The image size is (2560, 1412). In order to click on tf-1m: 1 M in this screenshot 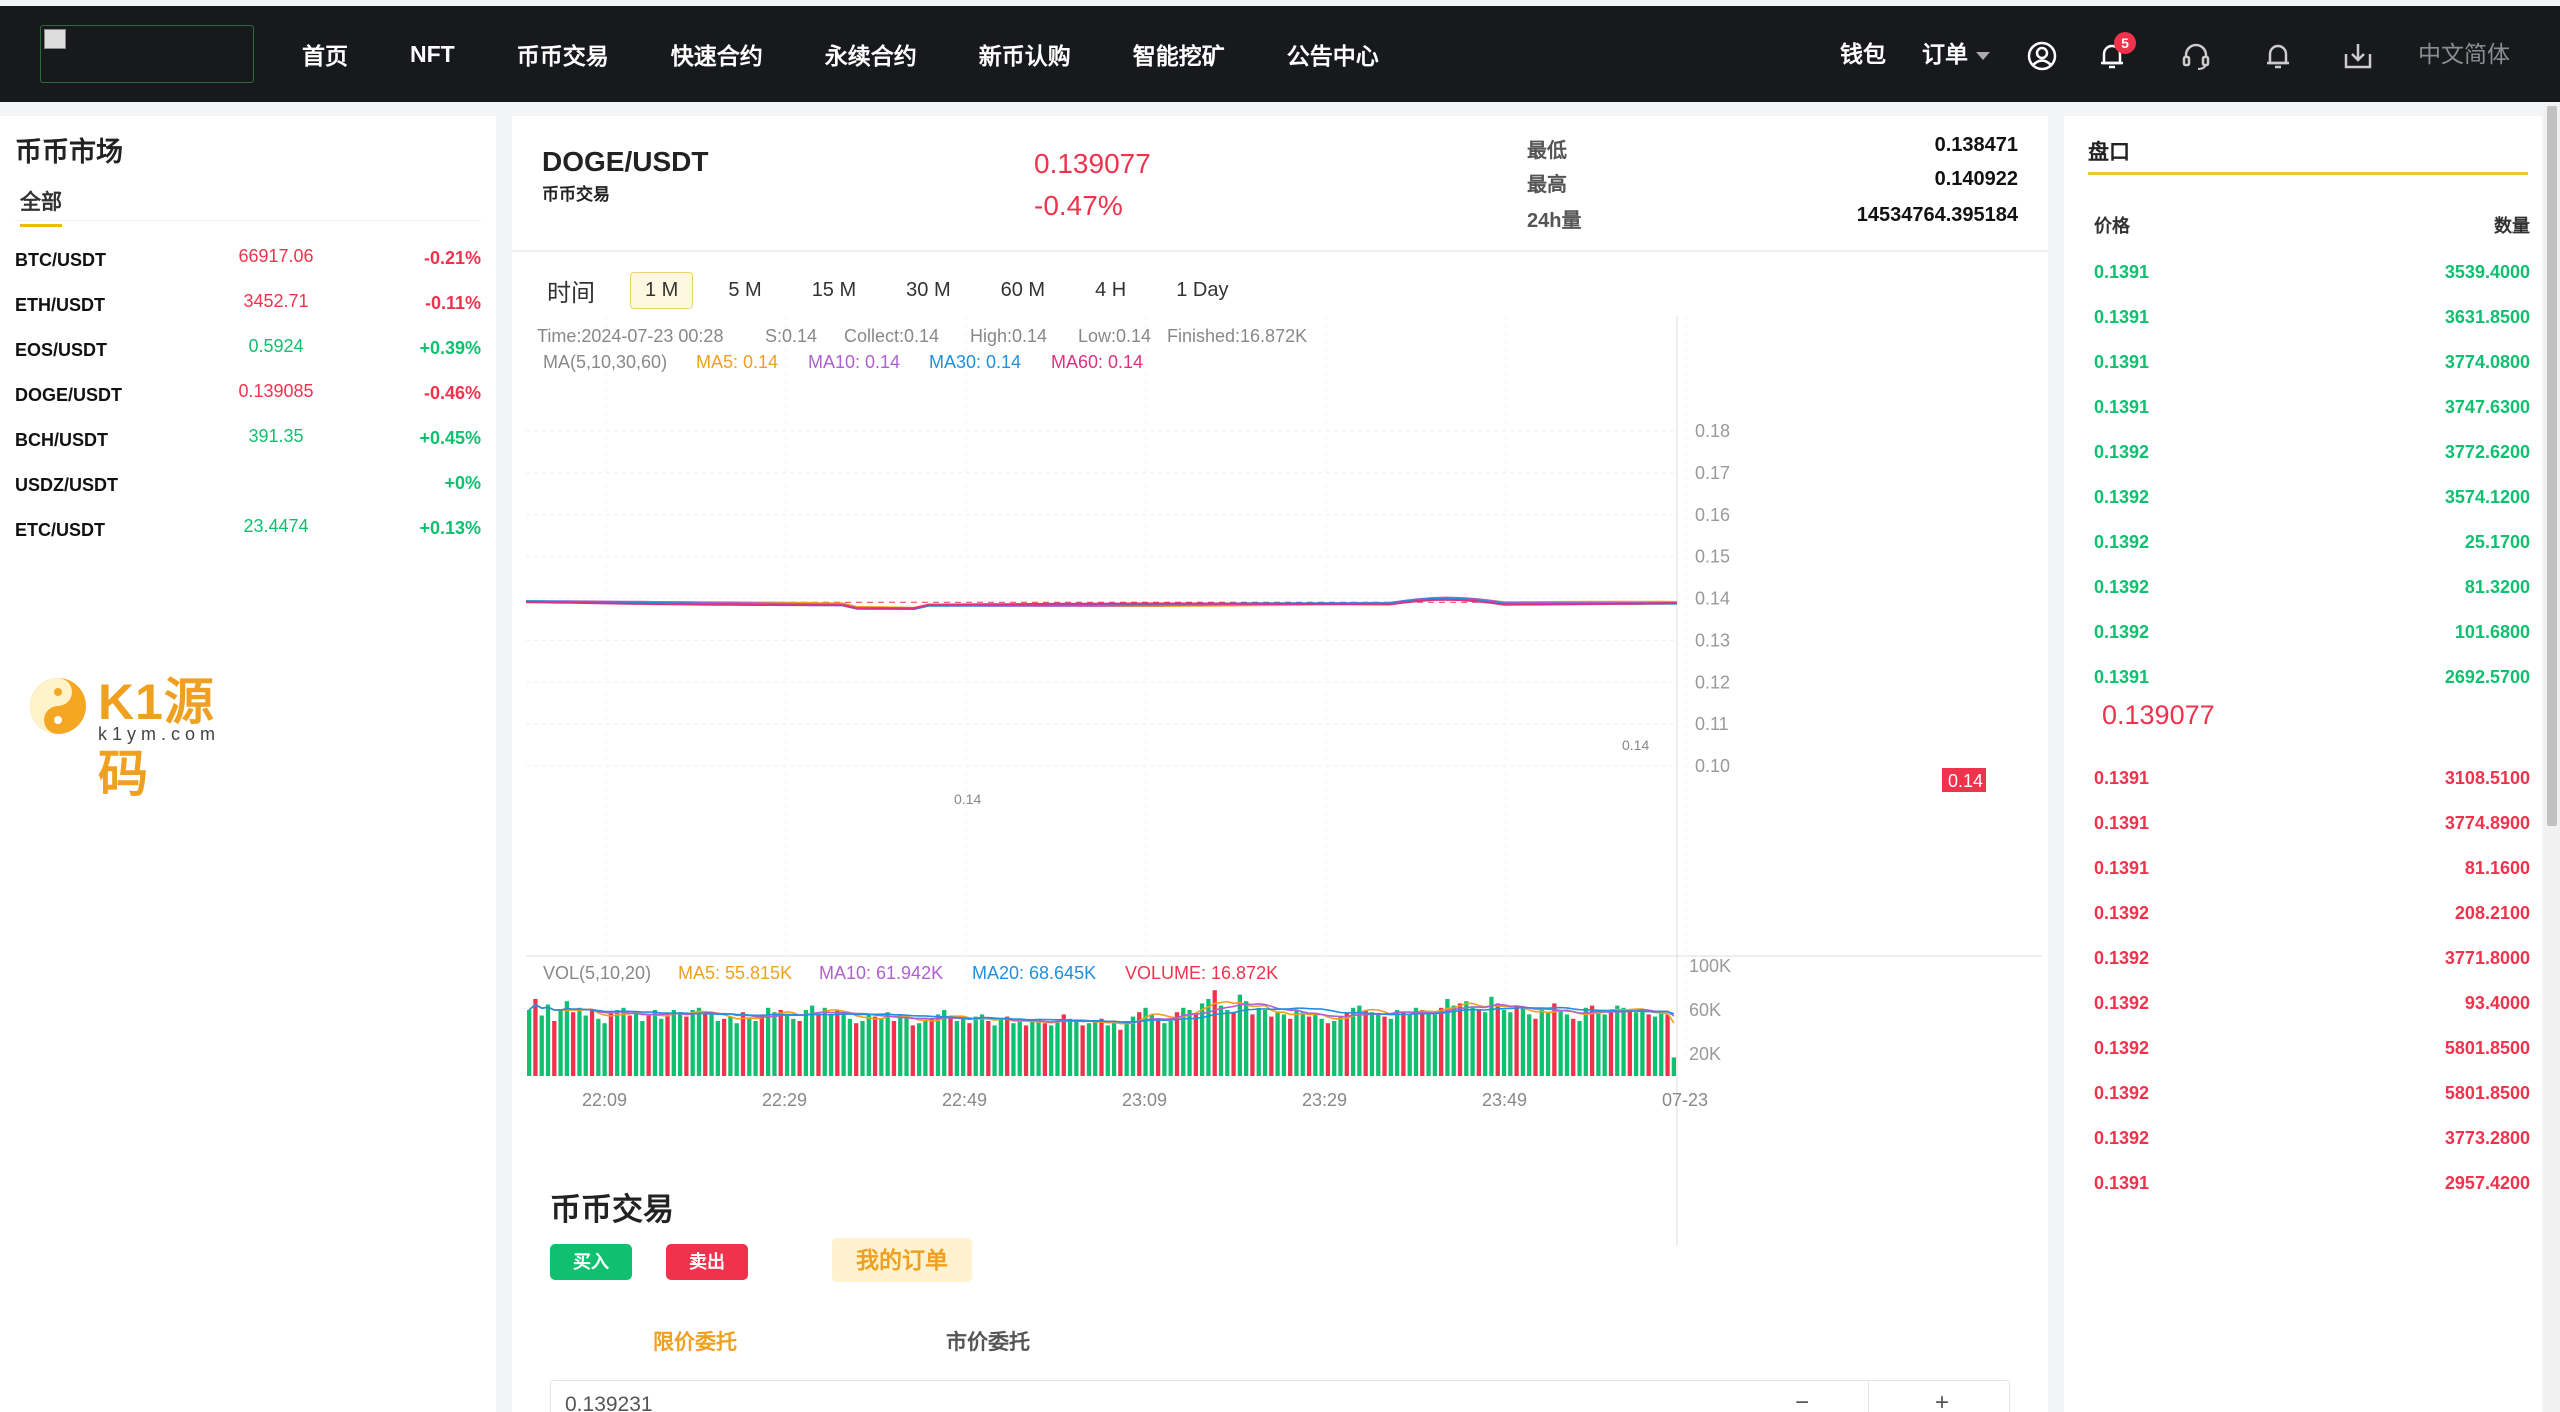, I will do `click(662, 290)`.